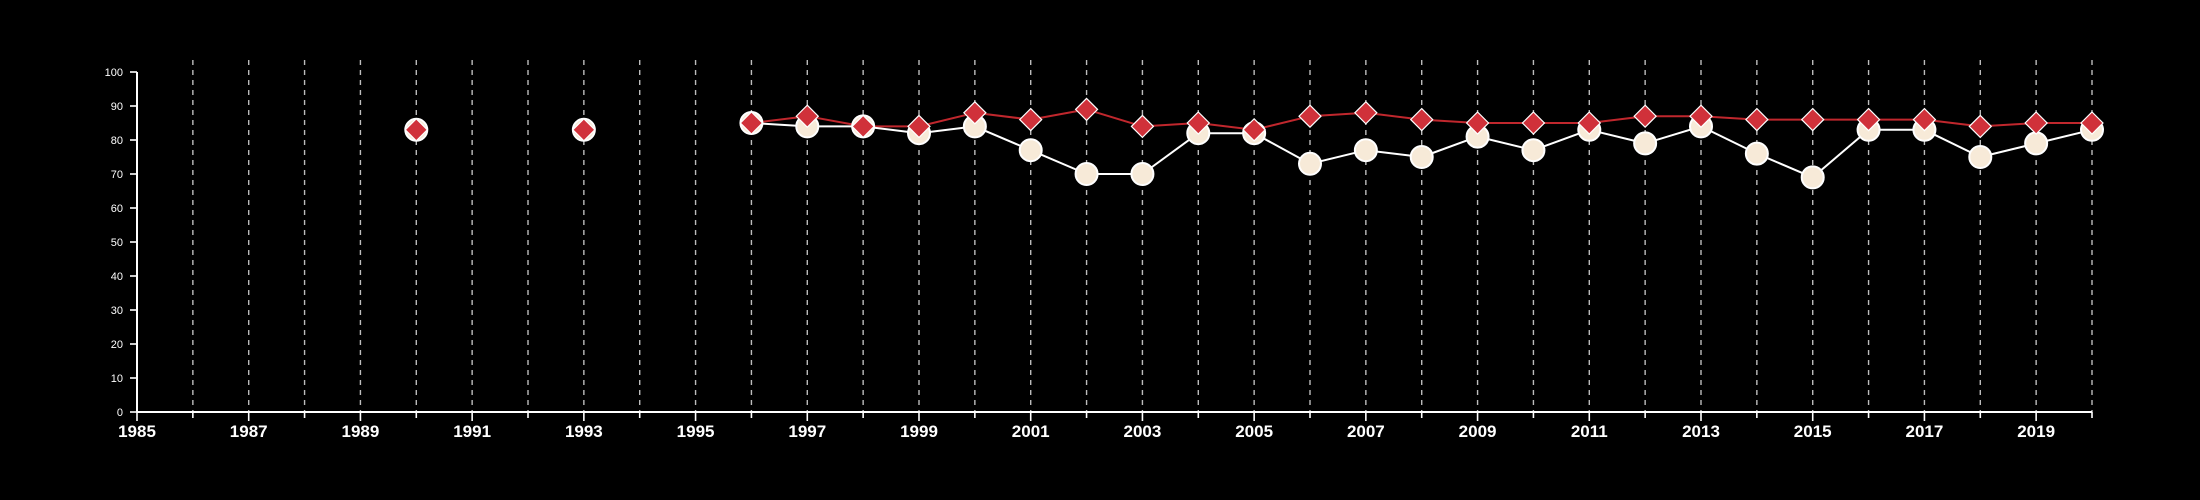 The image size is (2200, 500). What do you see at coordinates (249, 431) in the screenshot?
I see `x-tick-label: 1987` at bounding box center [249, 431].